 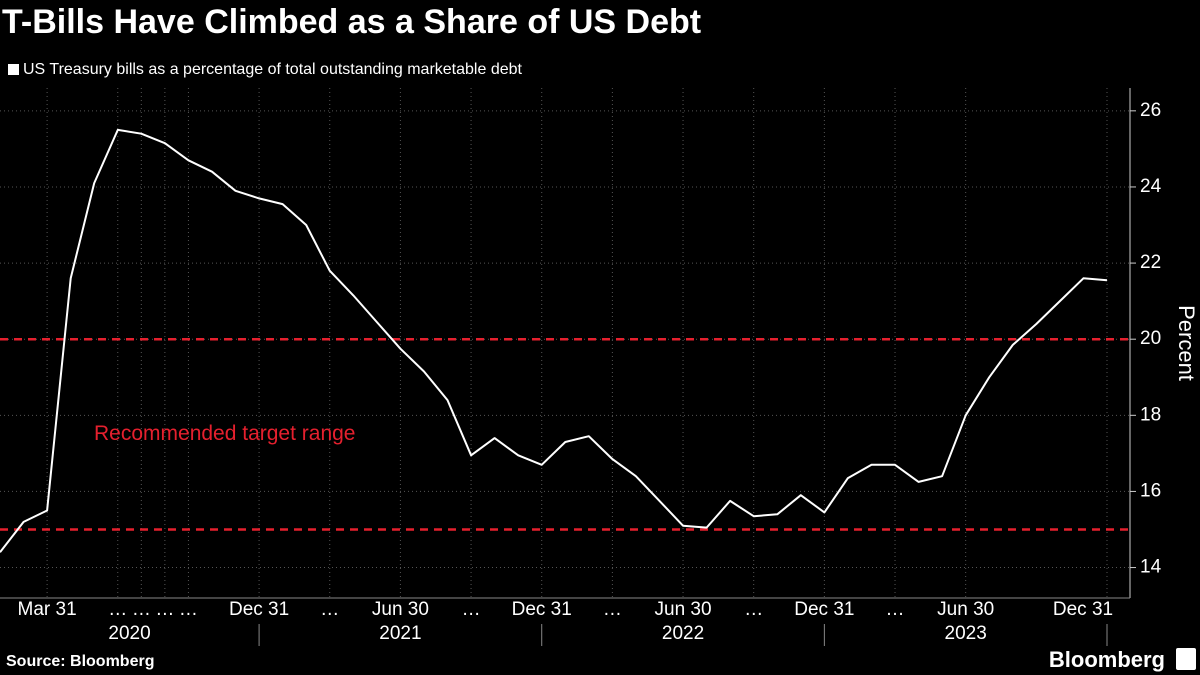 I want to click on y-tick-label: 14, so click(x=1151, y=567).